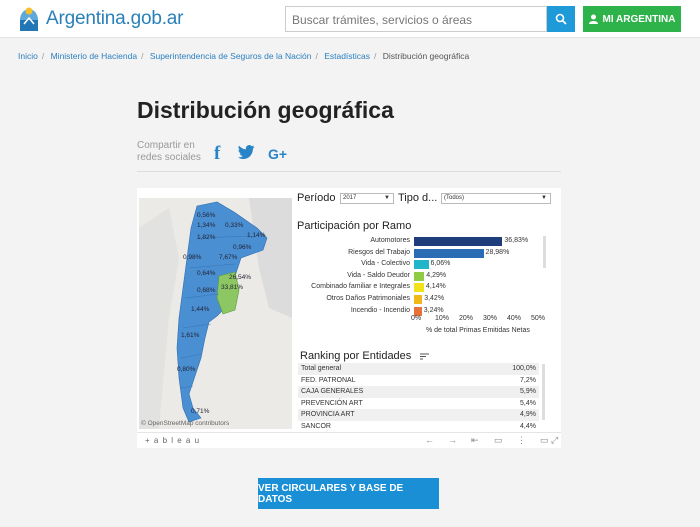 This screenshot has height=527, width=700. Describe the element at coordinates (173, 440) in the screenshot. I see `tableau-logo: + a b l e a u` at that location.